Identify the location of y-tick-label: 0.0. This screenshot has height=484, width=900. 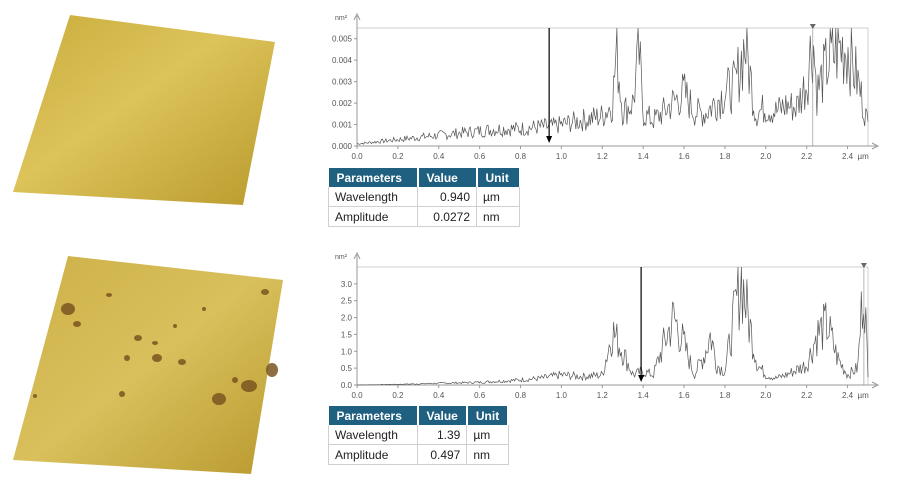
(347, 385).